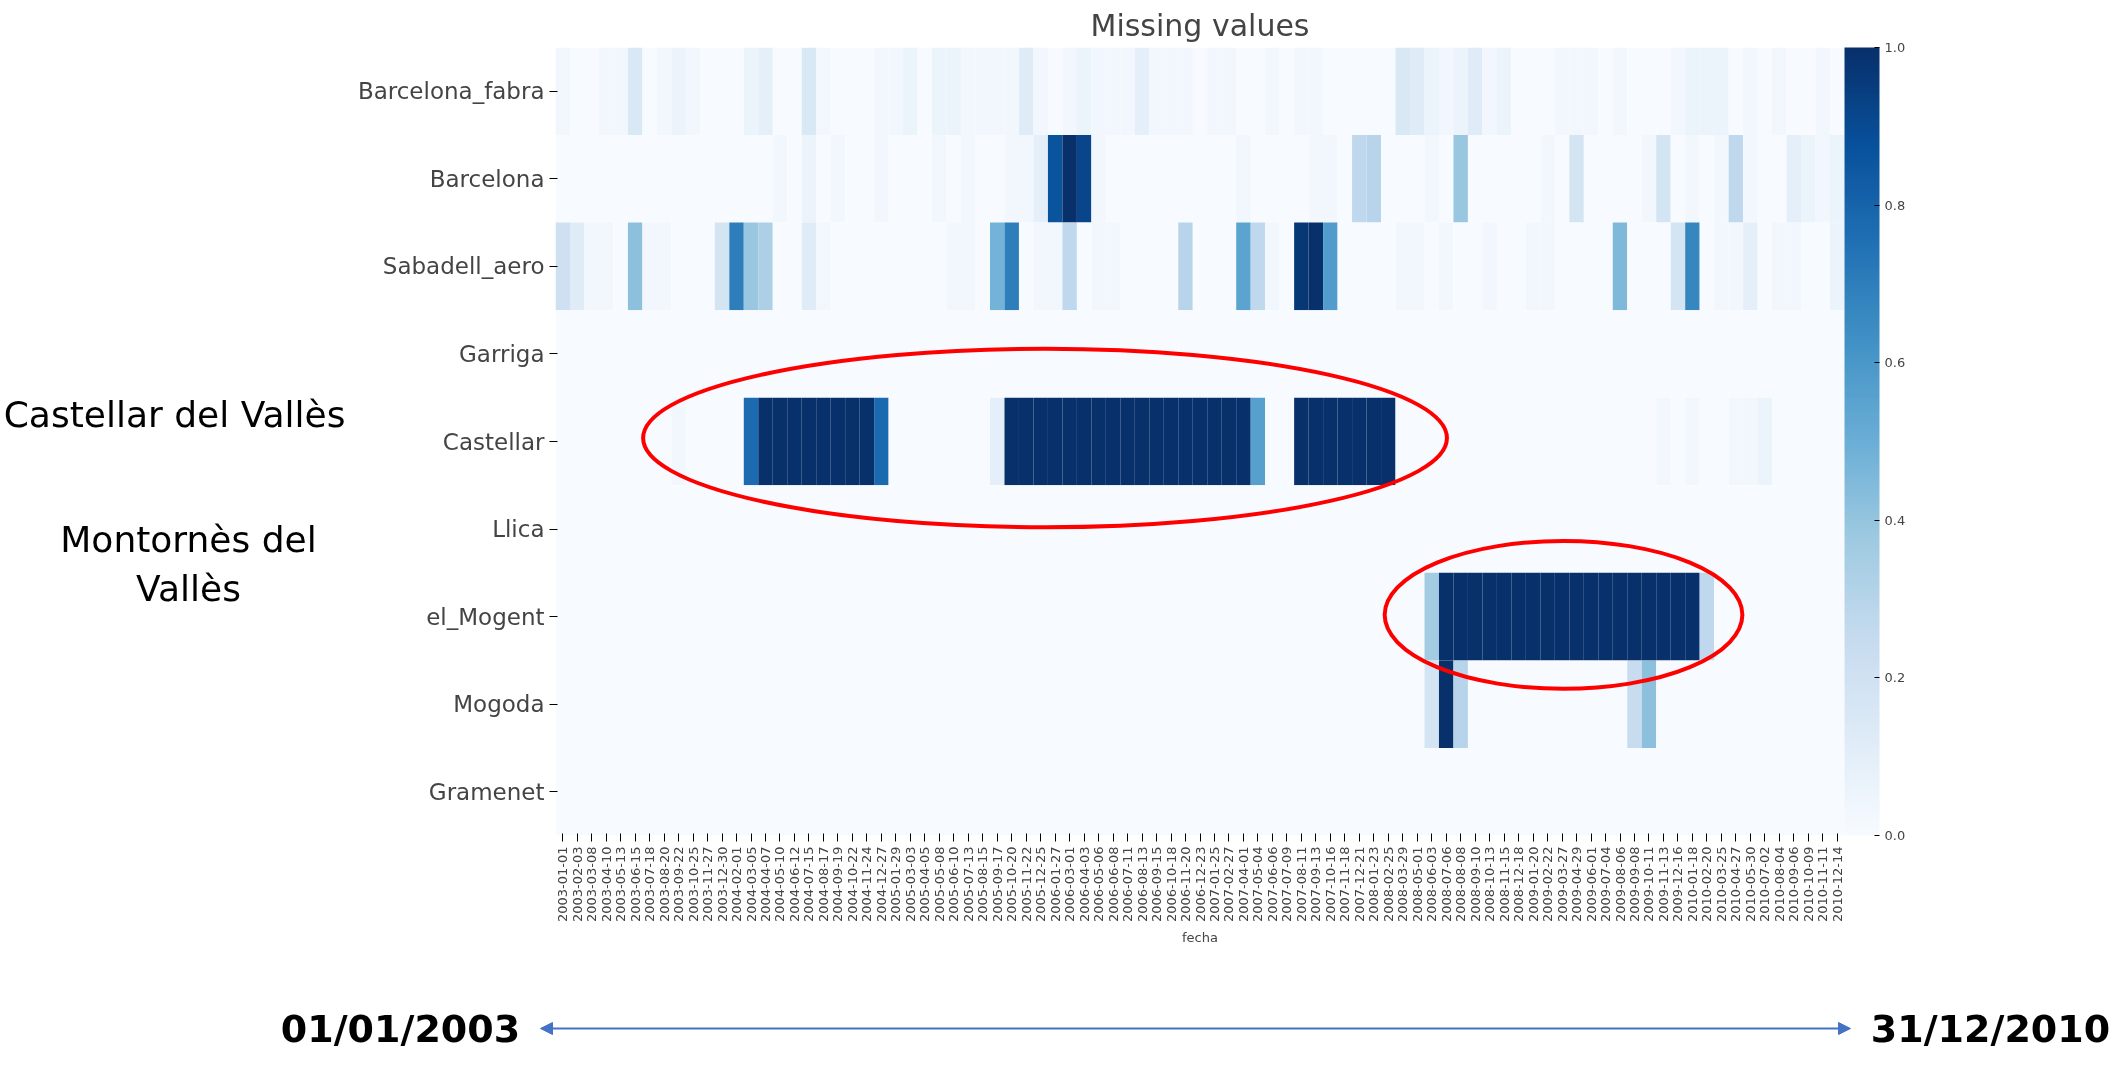 The height and width of the screenshot is (1071, 2121). Describe the element at coordinates (823, 884) in the screenshot. I see `x-tick-label: 2004-08-17` at that location.